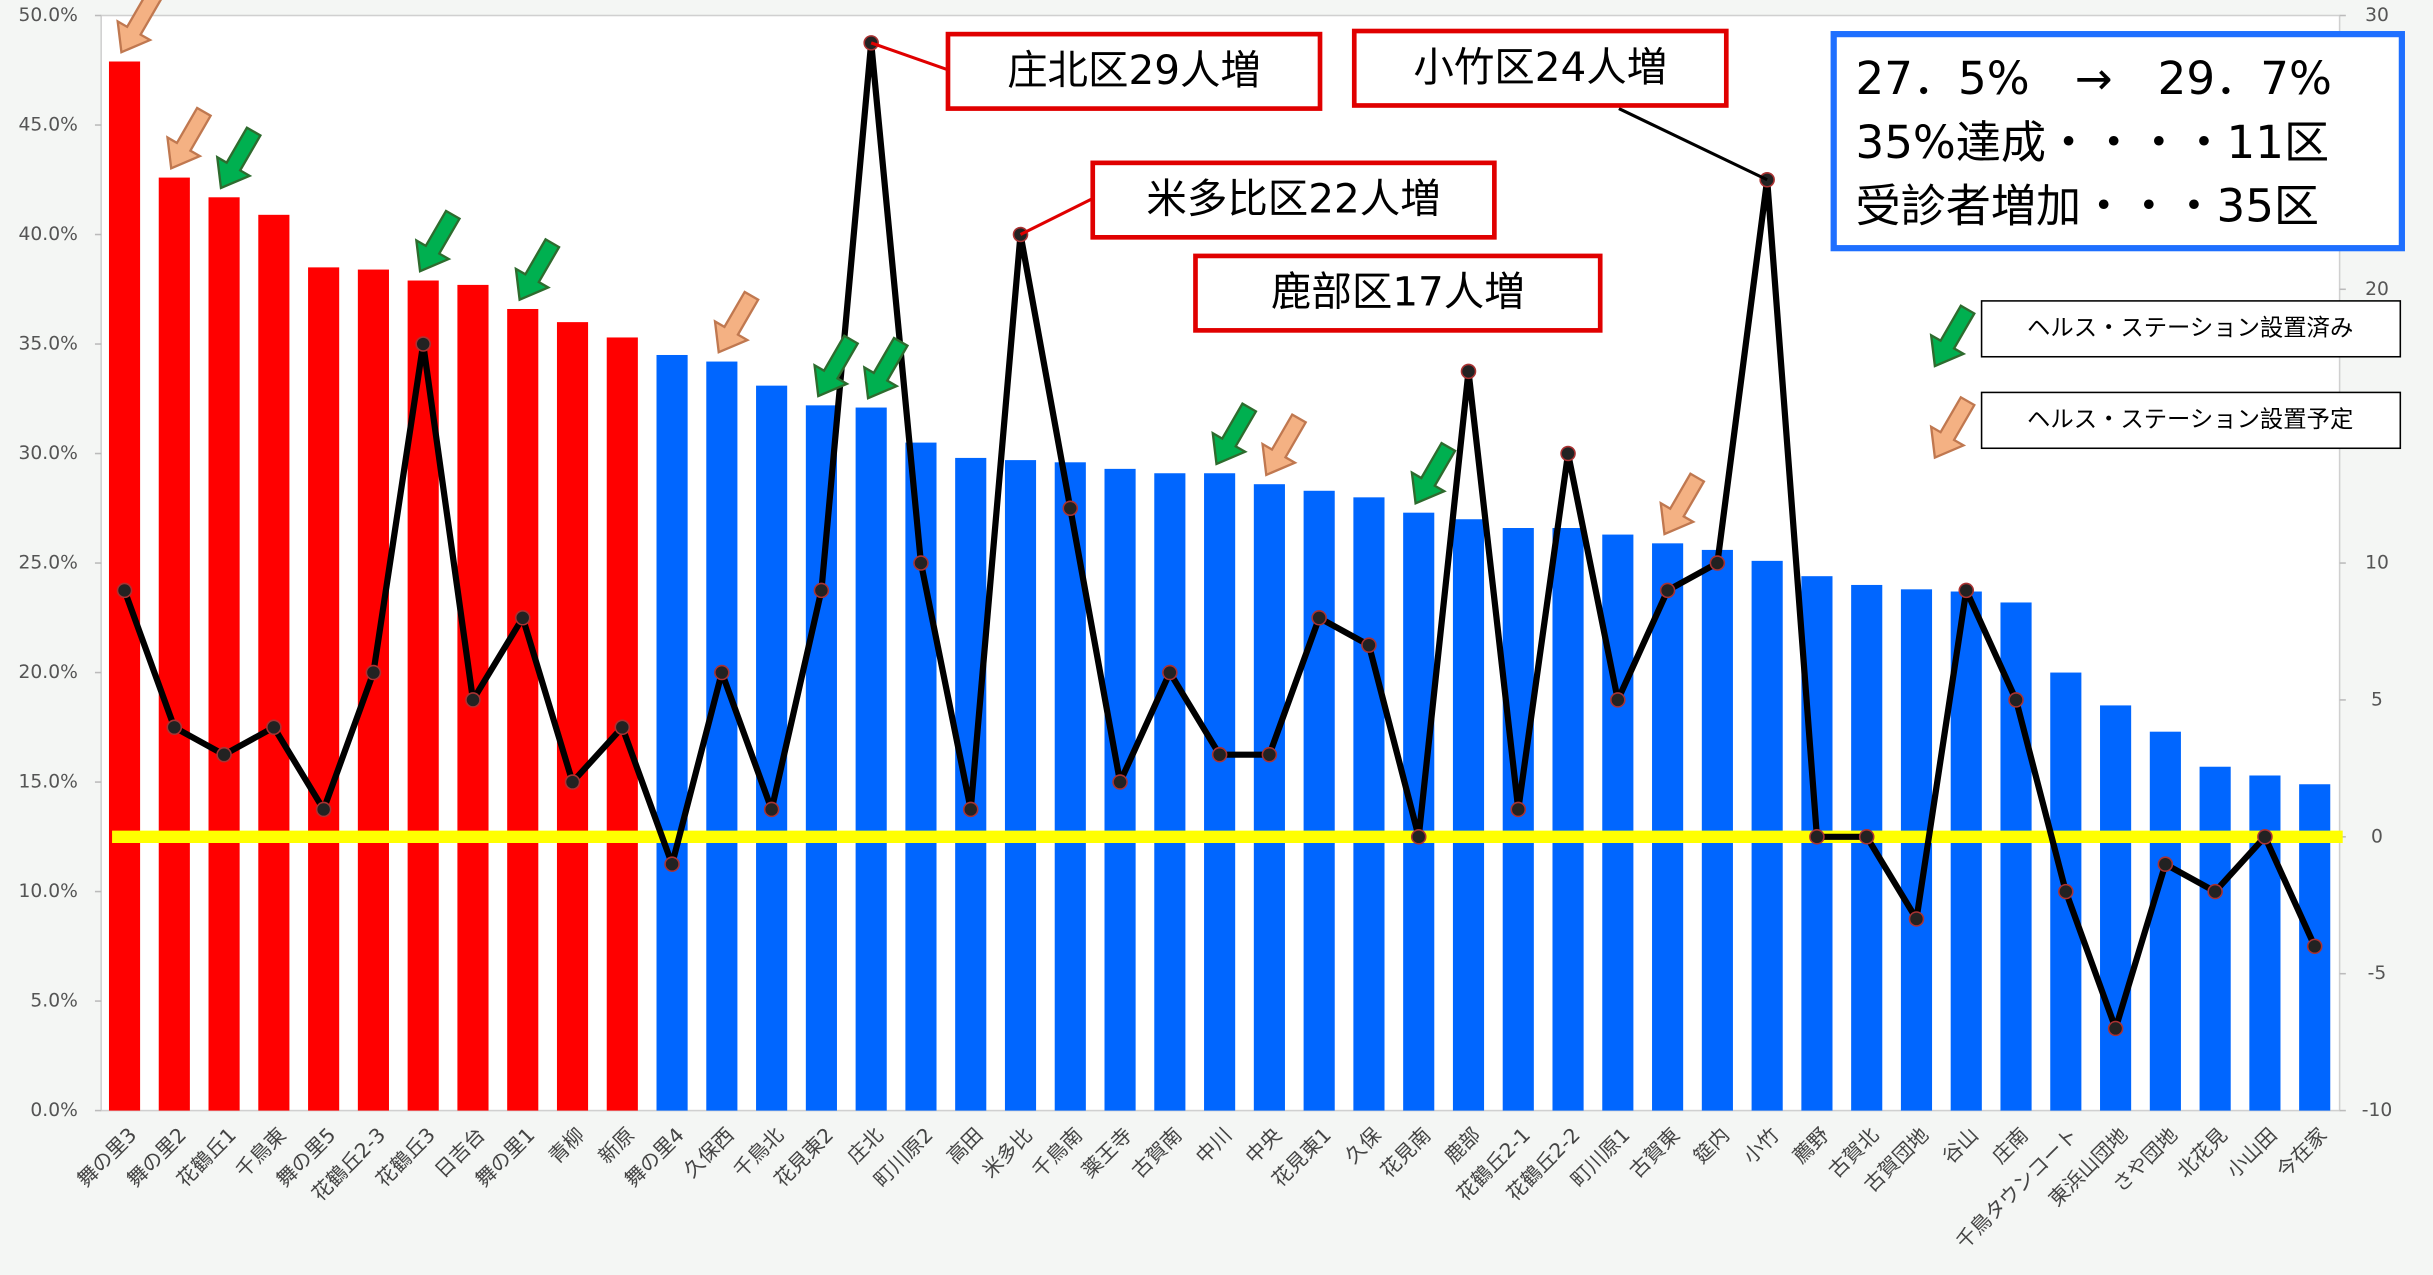  What do you see at coordinates (48, 453) in the screenshot?
I see `y-tick-label: 30.0%` at bounding box center [48, 453].